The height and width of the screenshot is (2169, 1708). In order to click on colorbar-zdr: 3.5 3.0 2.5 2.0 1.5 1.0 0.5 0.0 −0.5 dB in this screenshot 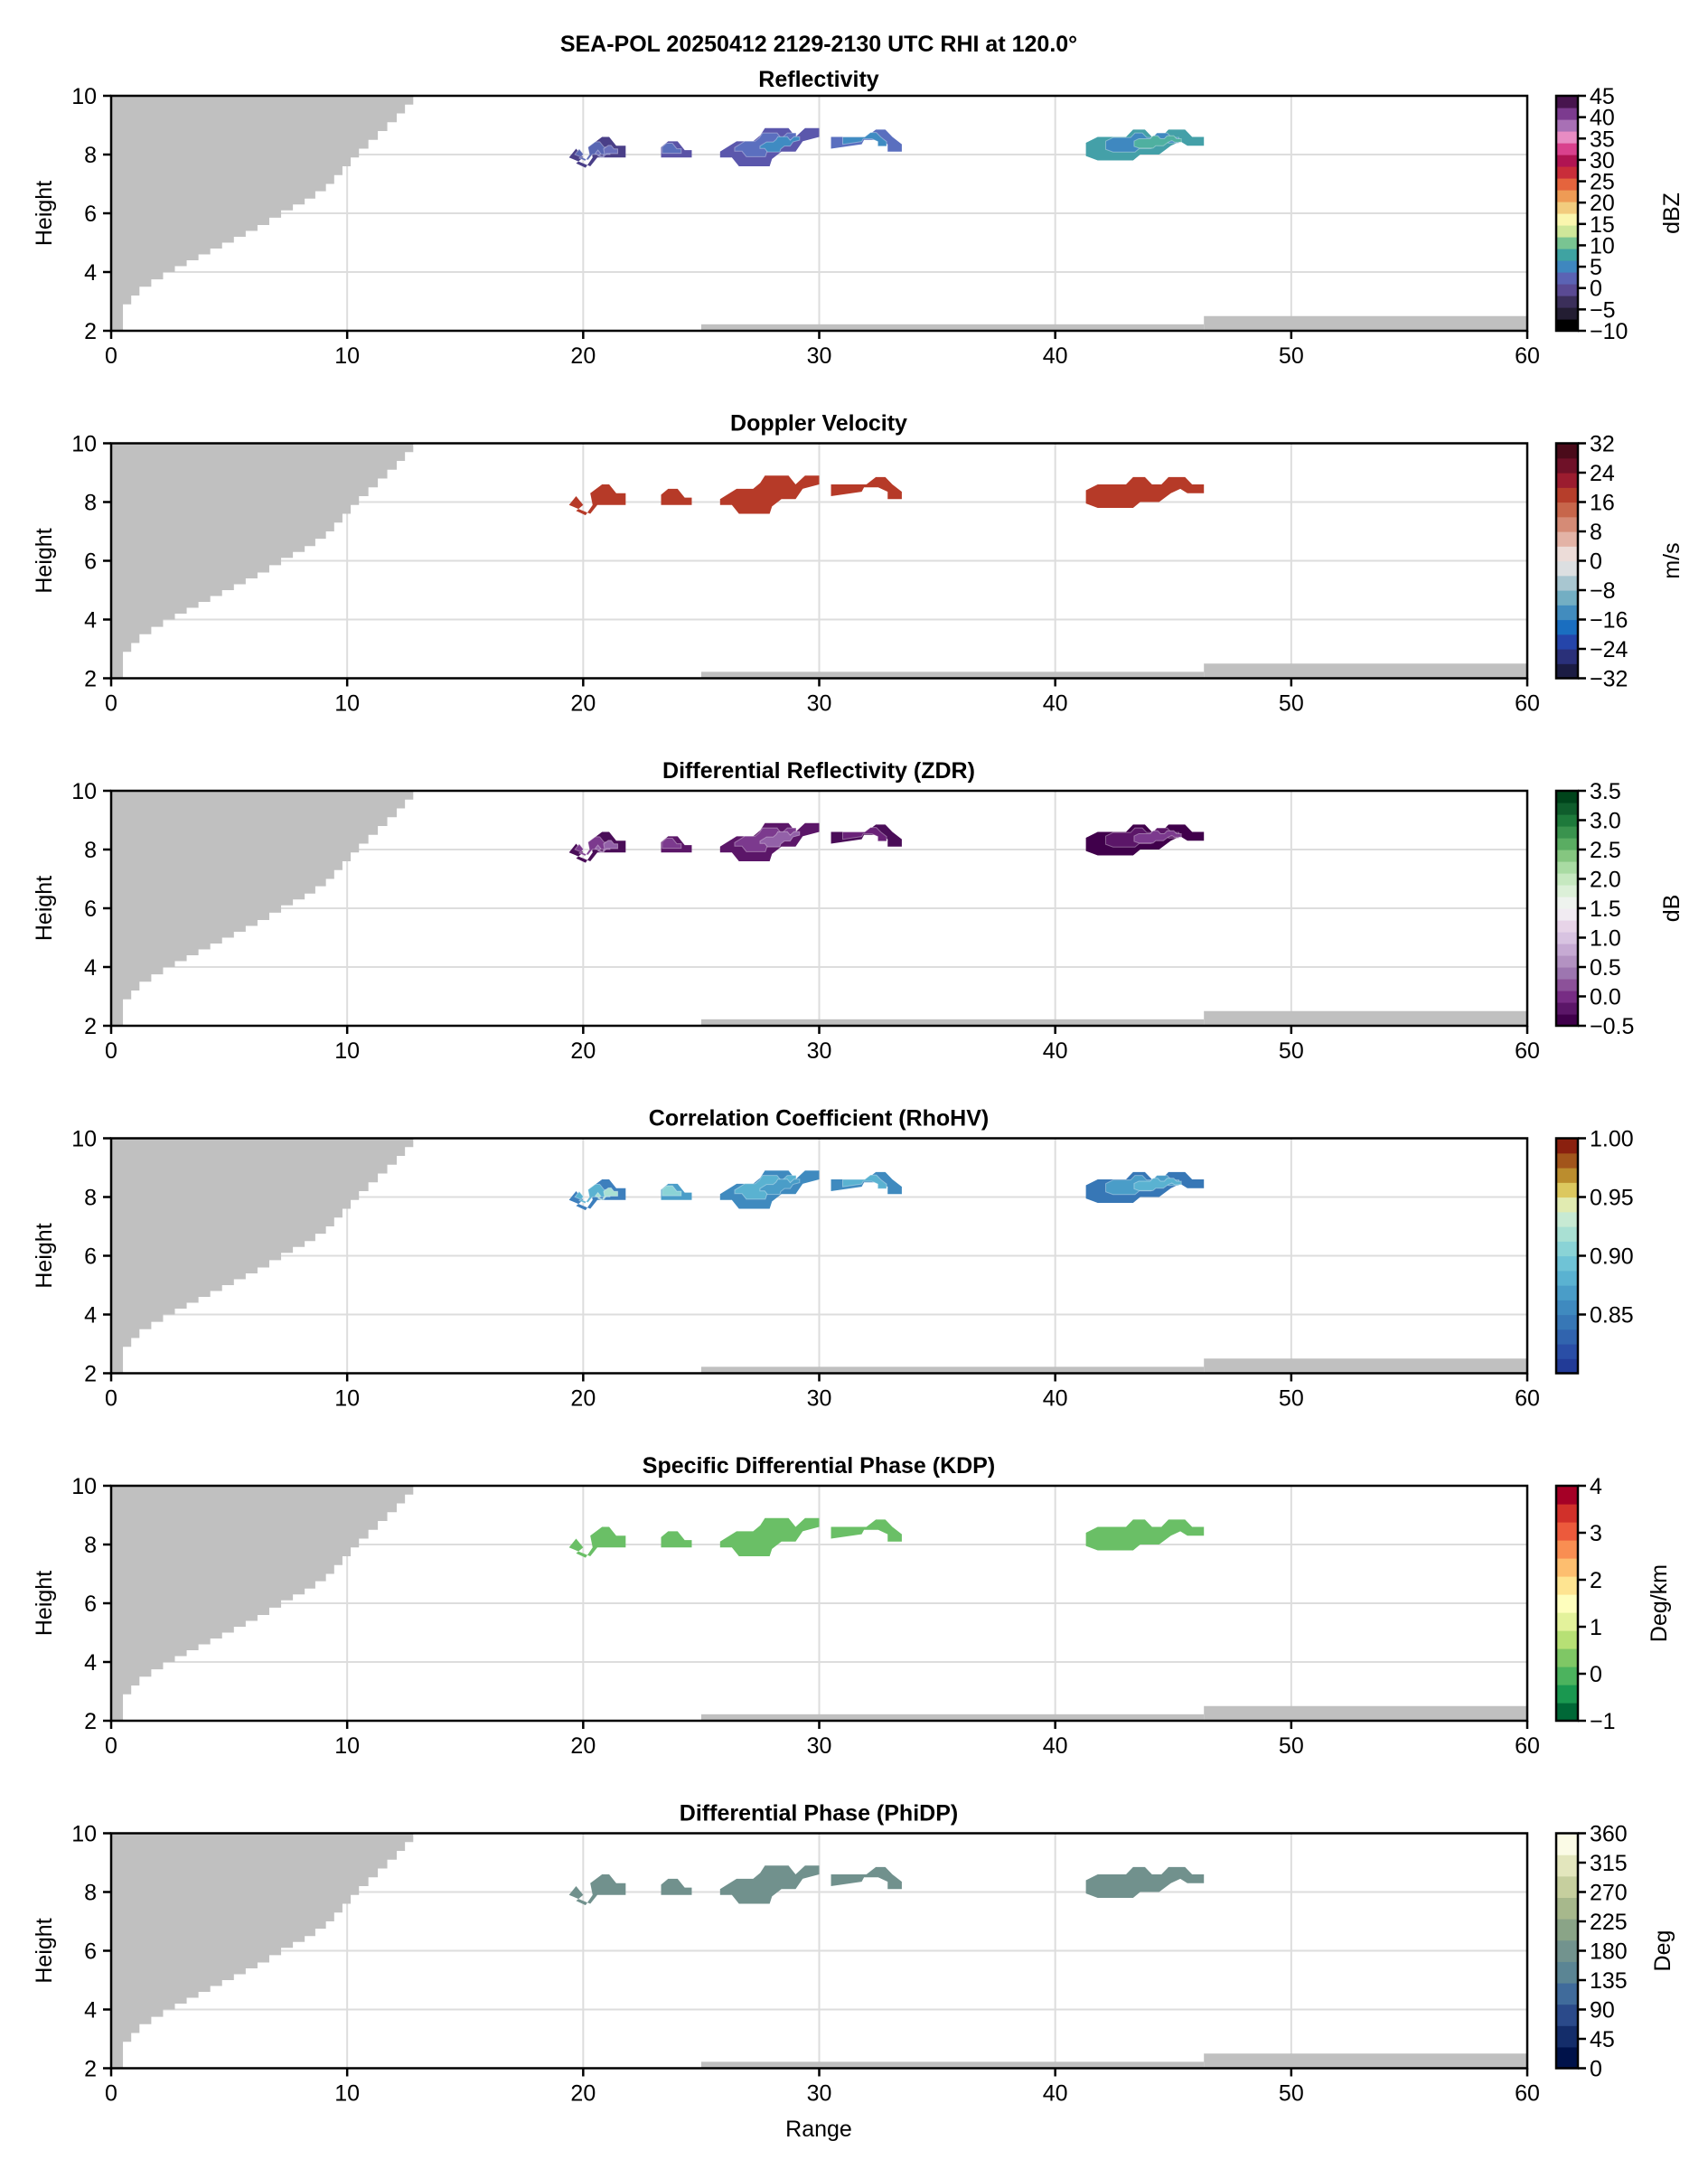, I will do `click(1619, 909)`.